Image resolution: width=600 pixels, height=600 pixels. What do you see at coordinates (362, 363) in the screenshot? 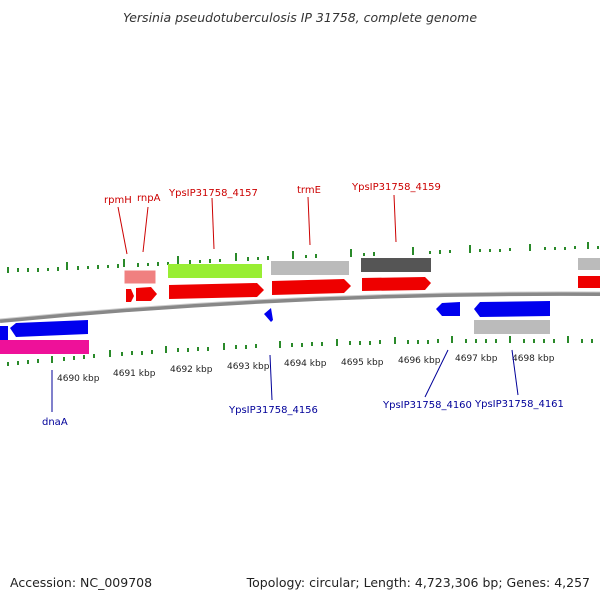
I see `kbp-label-4695: 4695 kbp` at bounding box center [362, 363].